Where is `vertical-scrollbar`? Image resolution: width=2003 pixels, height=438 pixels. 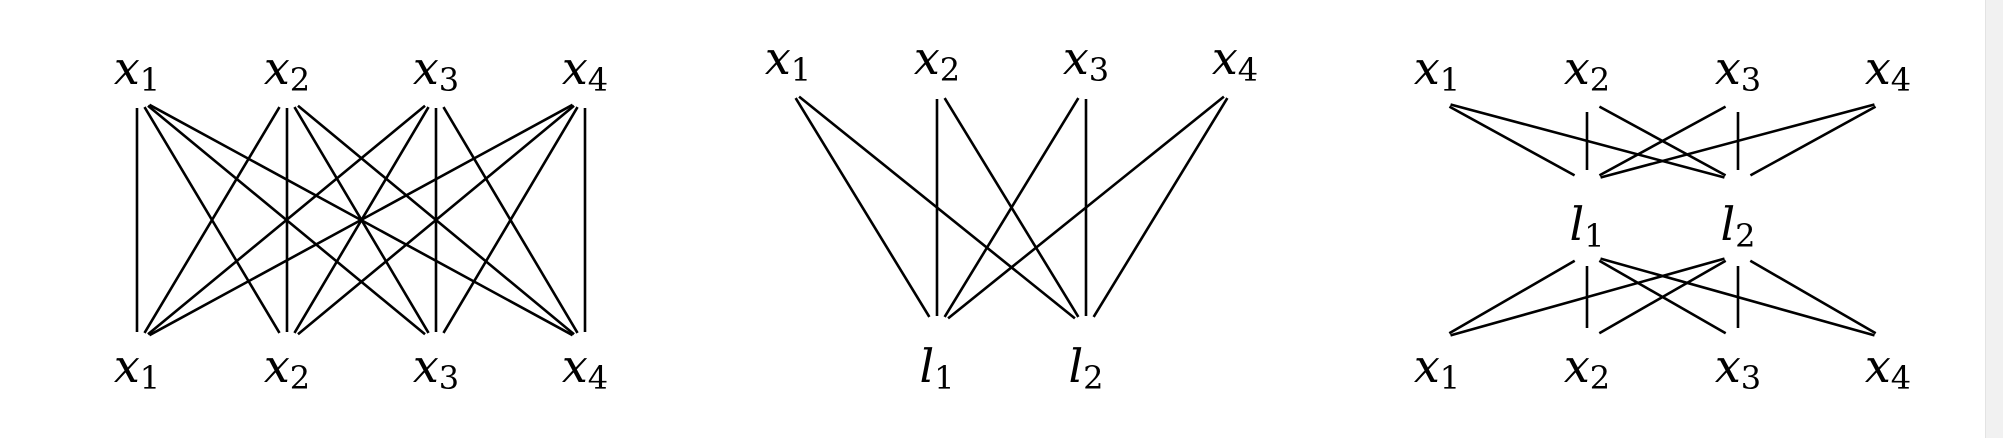 vertical-scrollbar is located at coordinates (1994, 219).